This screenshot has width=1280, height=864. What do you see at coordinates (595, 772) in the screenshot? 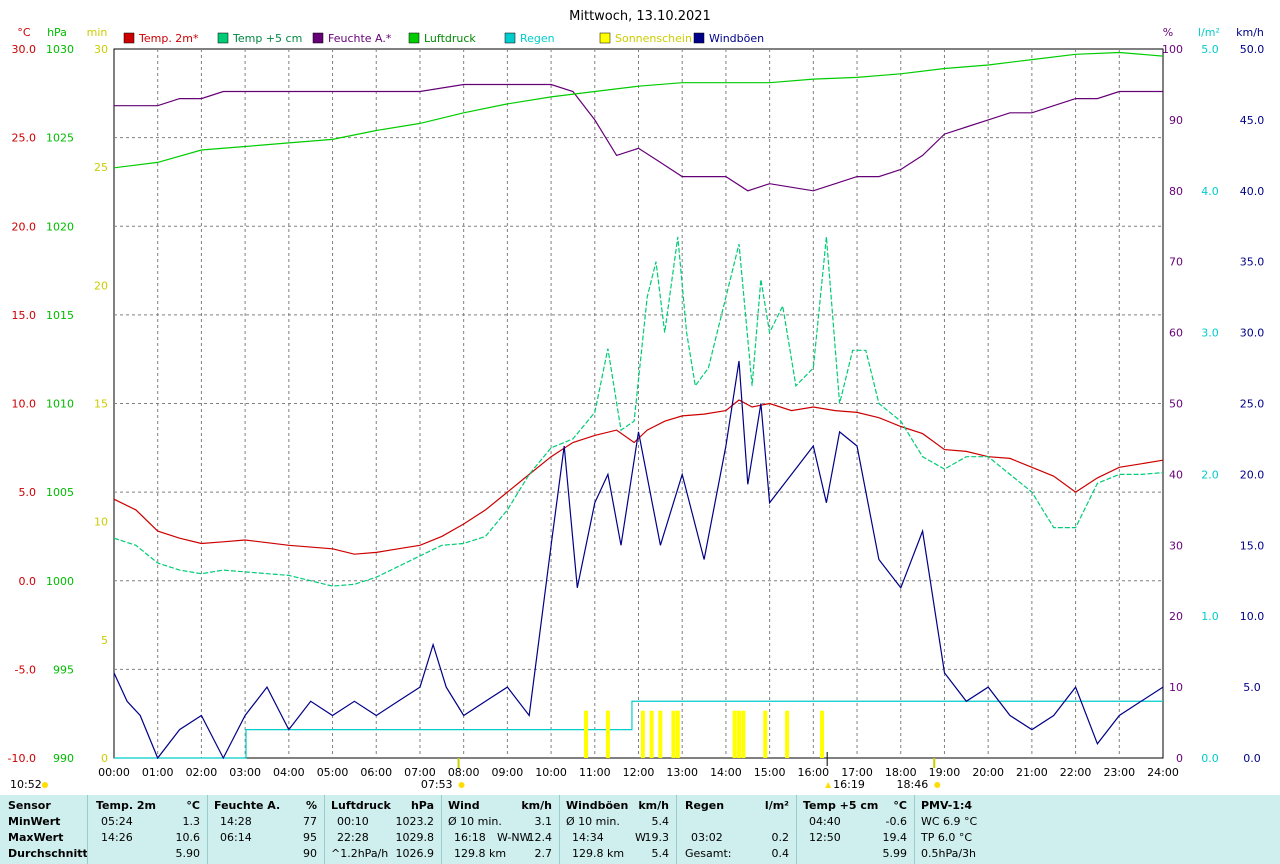
I see `x-tick-label: 11:00` at bounding box center [595, 772].